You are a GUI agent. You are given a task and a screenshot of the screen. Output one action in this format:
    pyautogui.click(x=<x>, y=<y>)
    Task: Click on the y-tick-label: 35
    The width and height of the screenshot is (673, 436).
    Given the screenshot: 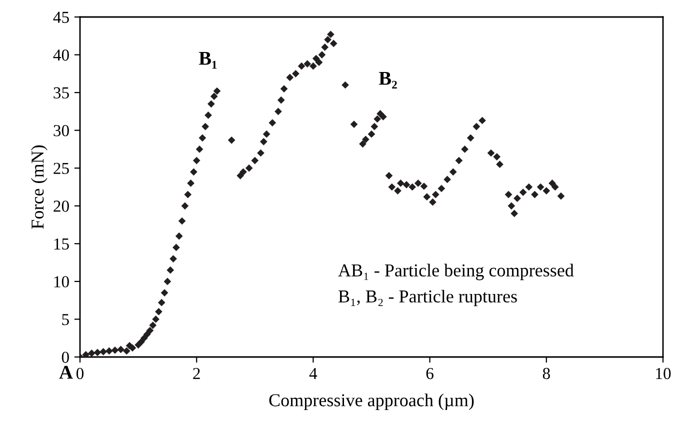 What is the action you would take?
    pyautogui.click(x=61, y=92)
    